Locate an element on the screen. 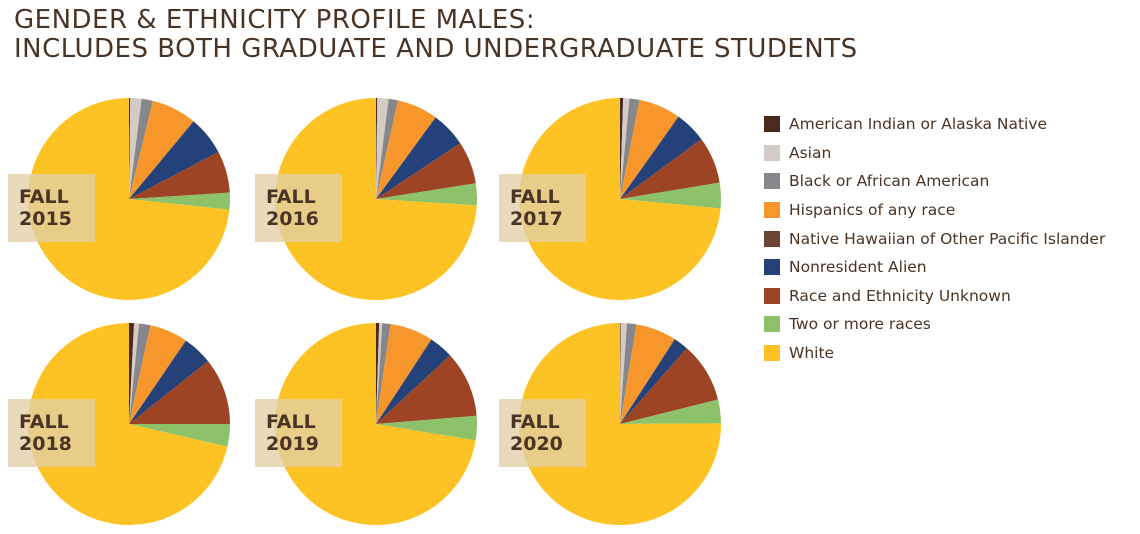  pie-label-year: 2017 is located at coordinates (536, 219).